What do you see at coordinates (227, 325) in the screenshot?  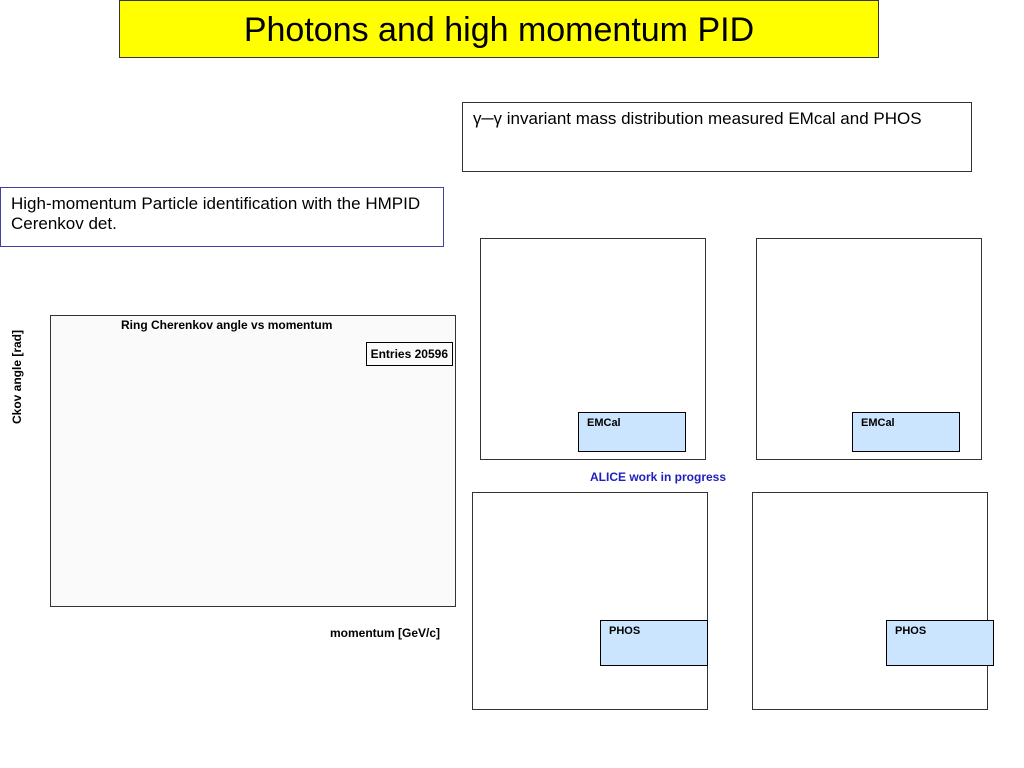 I see `chart-title: Ring Cherenkov angle vs momentum` at bounding box center [227, 325].